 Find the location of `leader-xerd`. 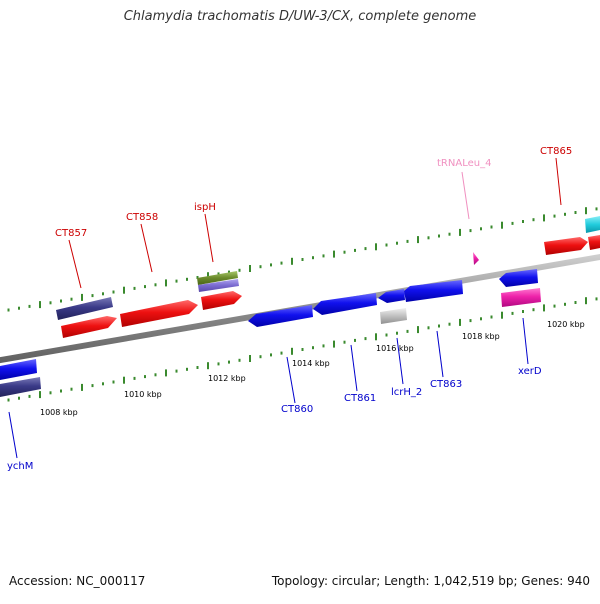

leader-xerd is located at coordinates (525, 341).